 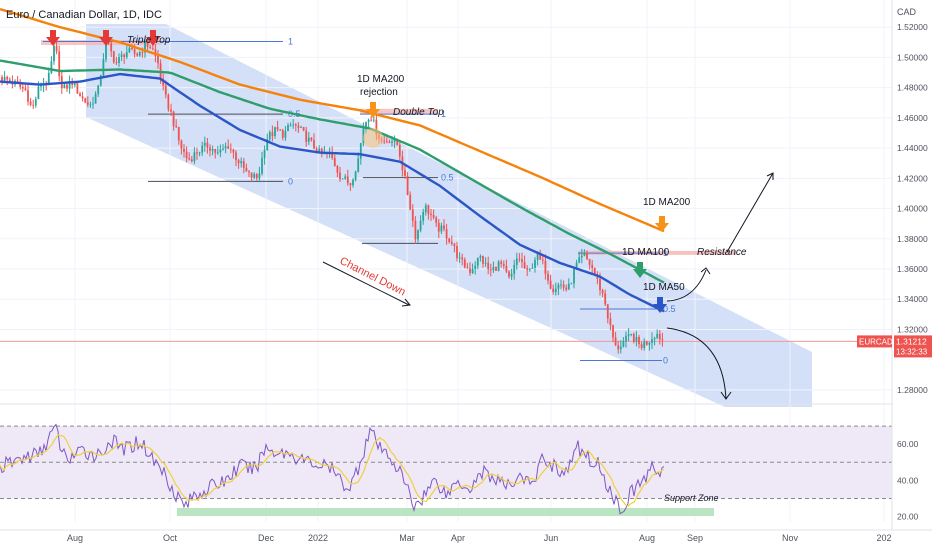 I want to click on fib-label-1b: 1, so click(x=443, y=114).